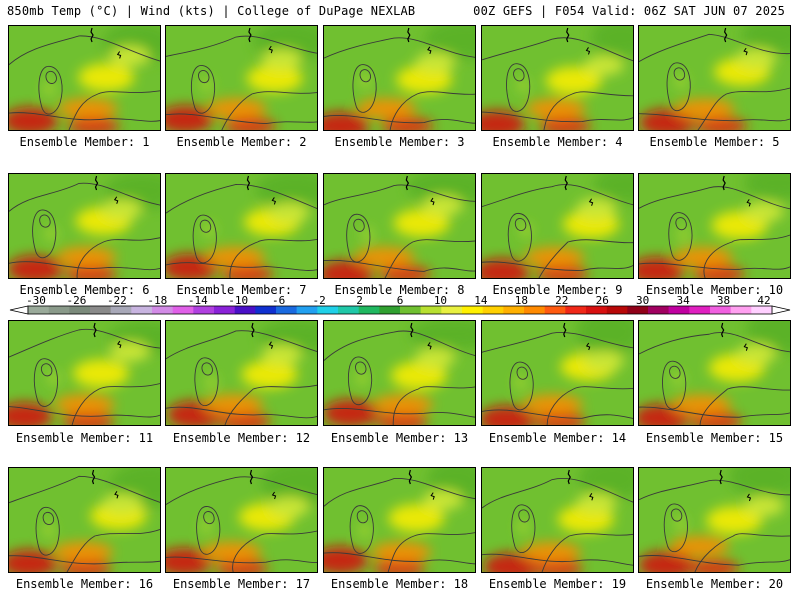 The width and height of the screenshot is (800, 600). What do you see at coordinates (683, 301) in the screenshot?
I see `colorbar-tick-label: 34` at bounding box center [683, 301].